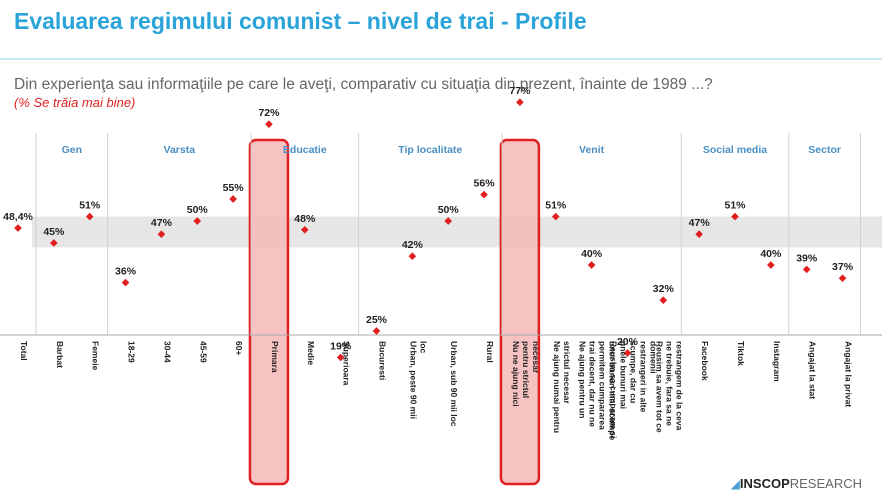  What do you see at coordinates (347, 363) in the screenshot?
I see `category-label: Superioara` at bounding box center [347, 363].